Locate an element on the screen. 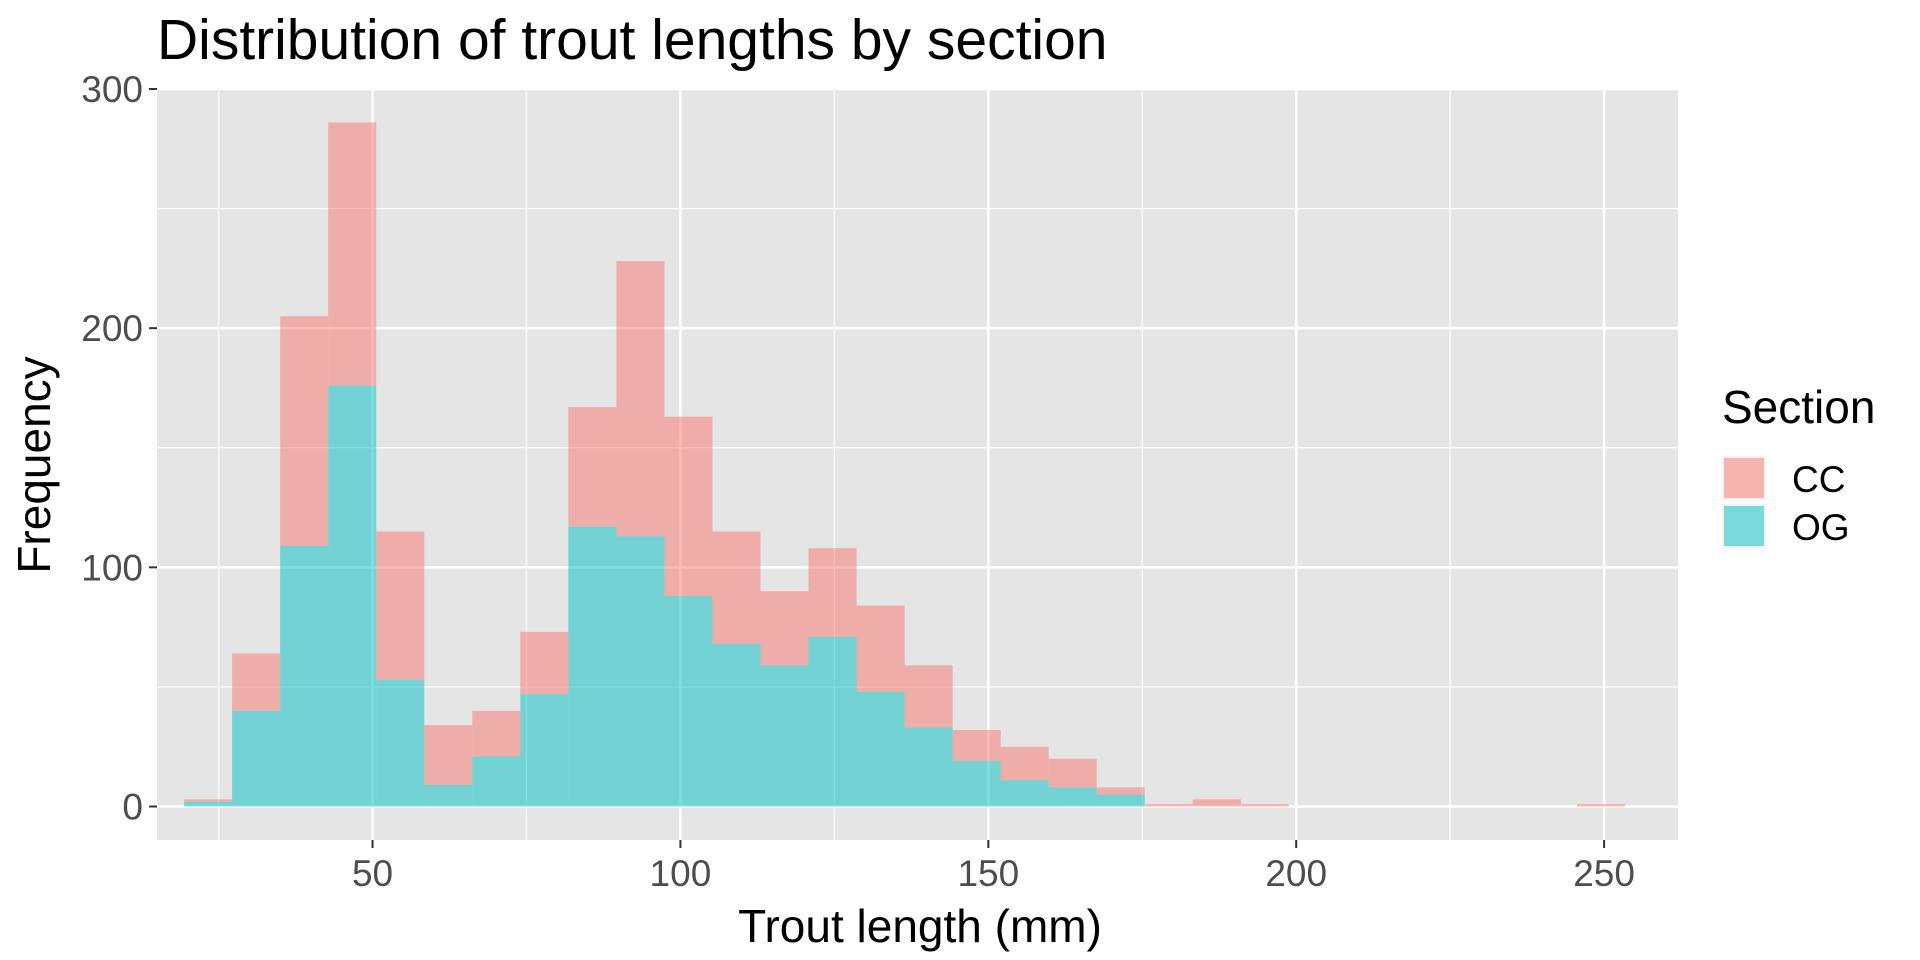  legend-label: OG is located at coordinates (1821, 527).